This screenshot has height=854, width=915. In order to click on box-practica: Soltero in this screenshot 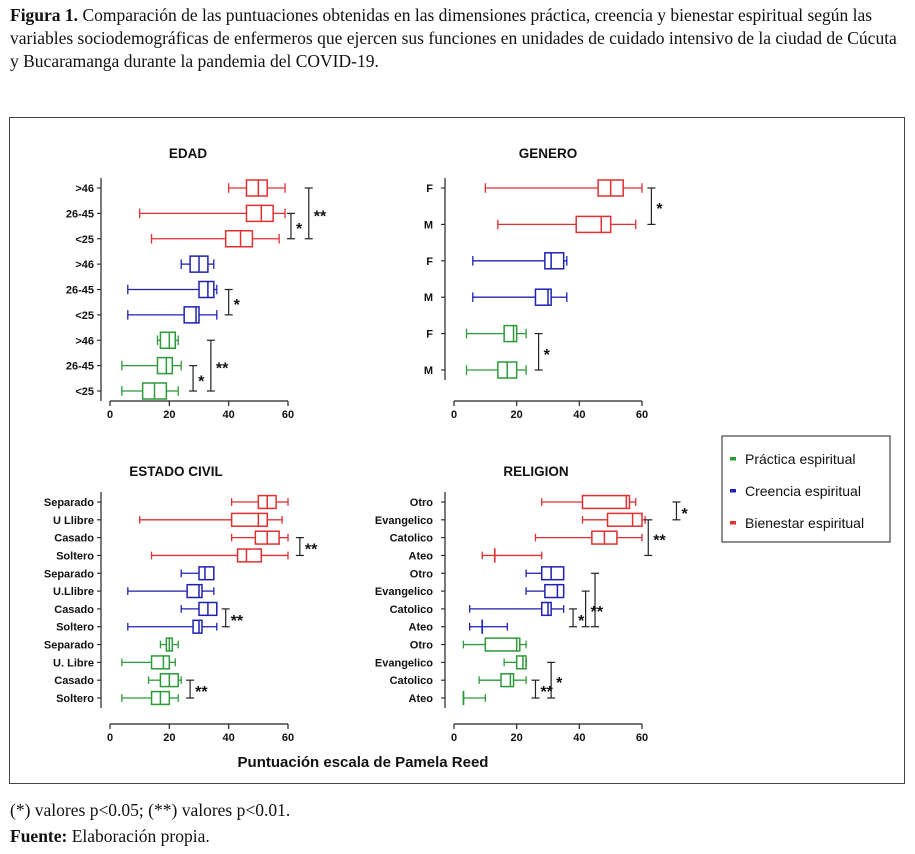, I will do `click(117, 698)`.